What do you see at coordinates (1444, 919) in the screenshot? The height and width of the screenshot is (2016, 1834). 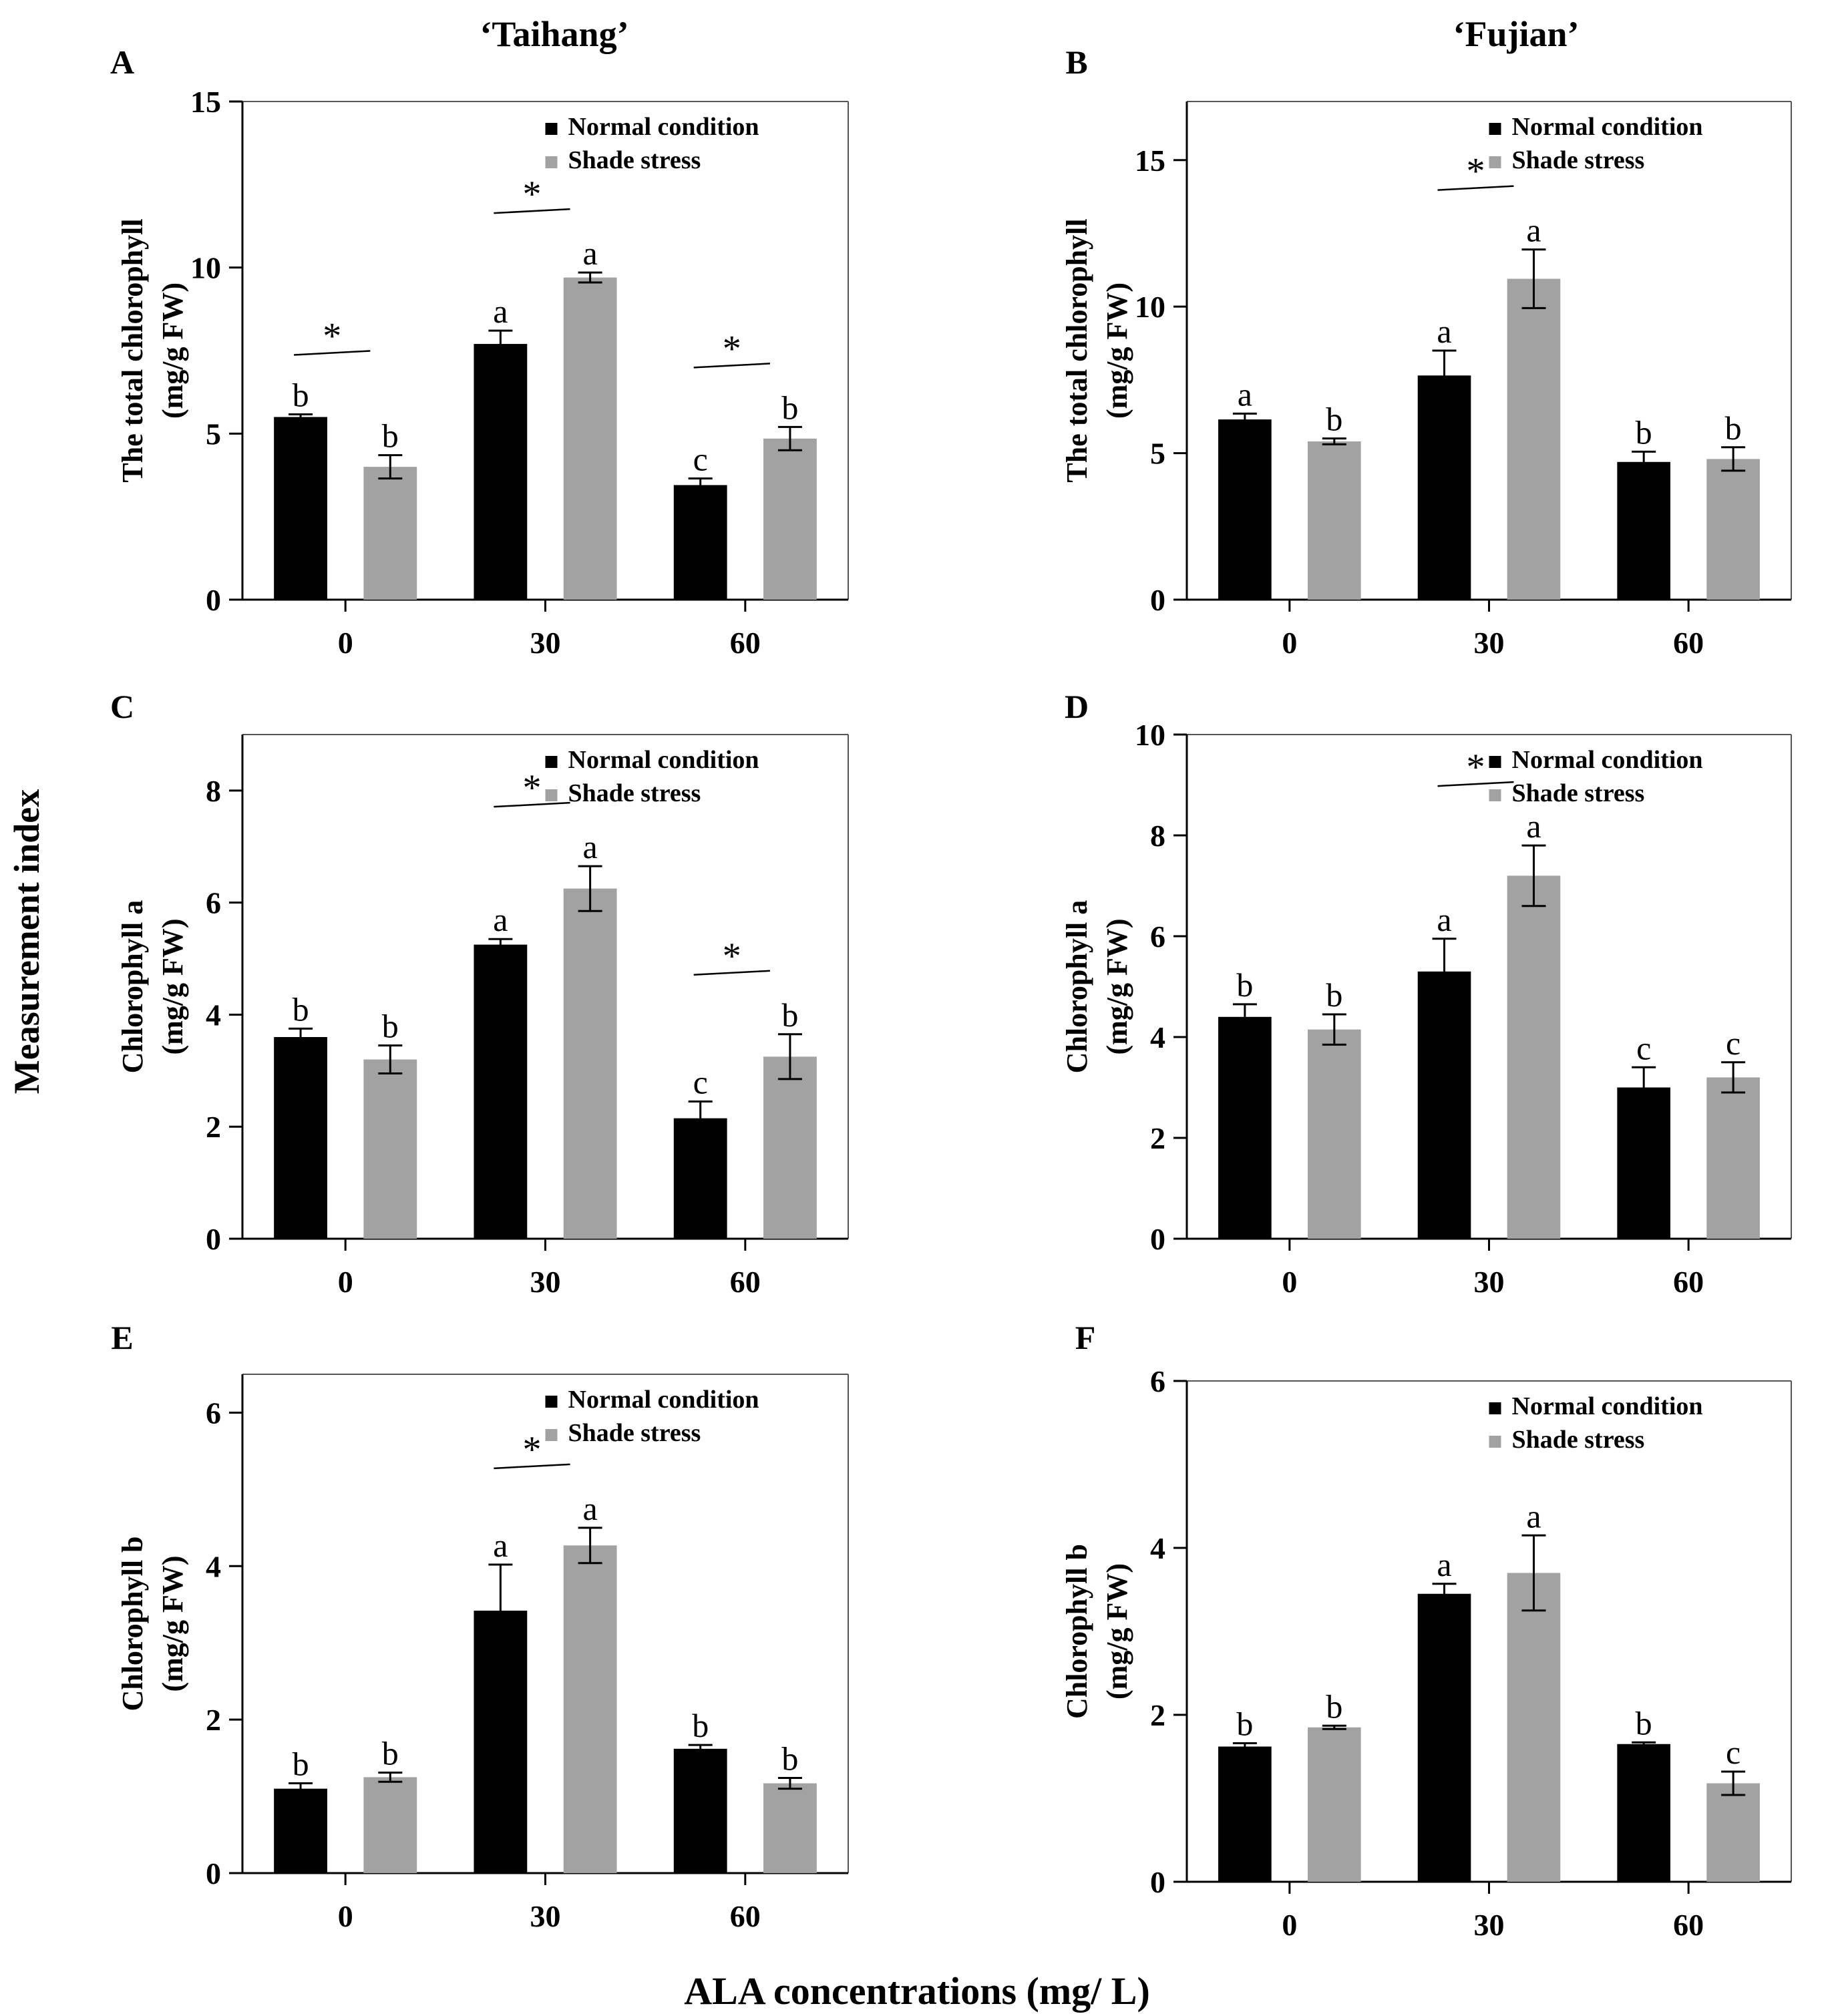 I see `significance-letter-d: a` at bounding box center [1444, 919].